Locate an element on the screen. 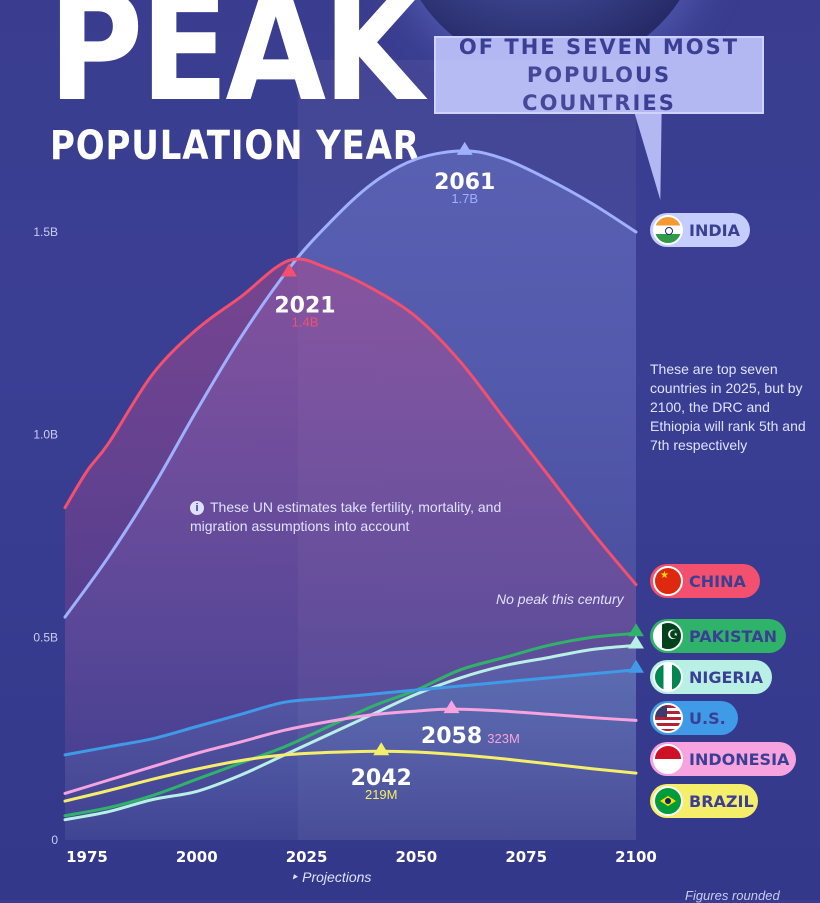 Image resolution: width=820 pixels, height=903 pixels. legend-label: INDONESIA is located at coordinates (739, 759).